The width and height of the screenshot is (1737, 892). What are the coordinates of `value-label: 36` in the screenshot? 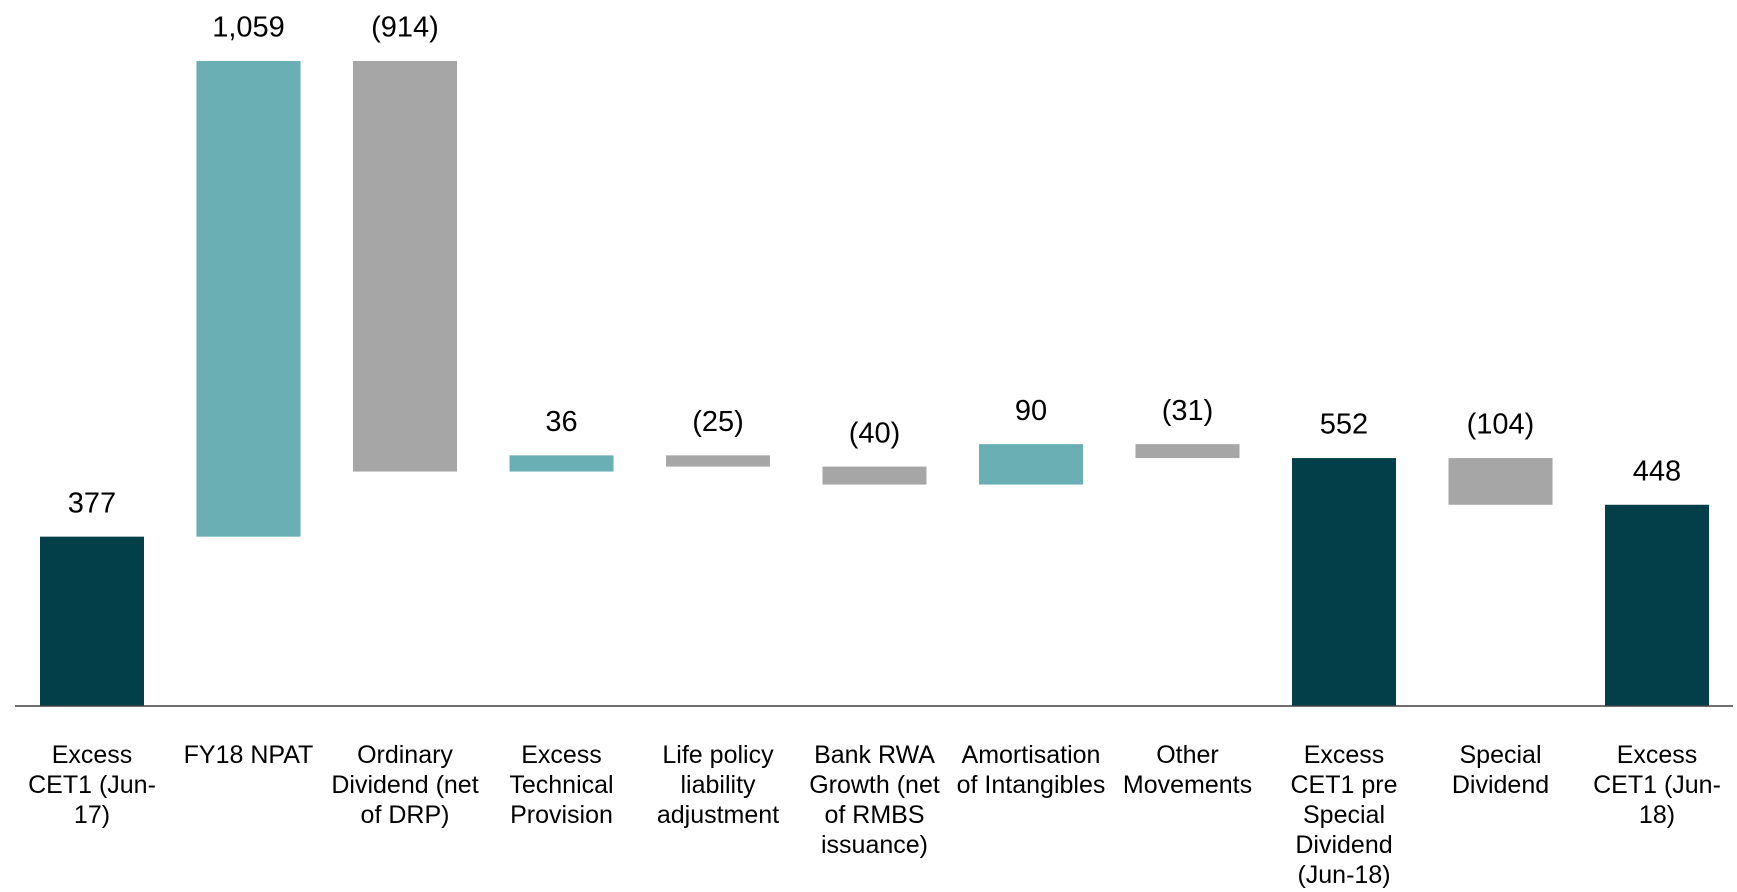 It's located at (561, 422).